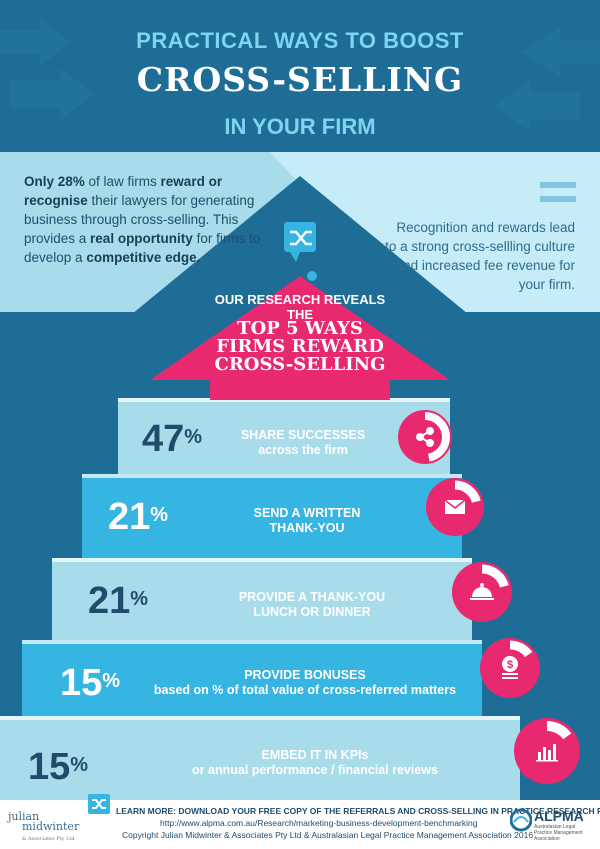 The image size is (600, 849). Describe the element at coordinates (300, 251) in the screenshot. I see `shuffle-bubble-icon` at that location.